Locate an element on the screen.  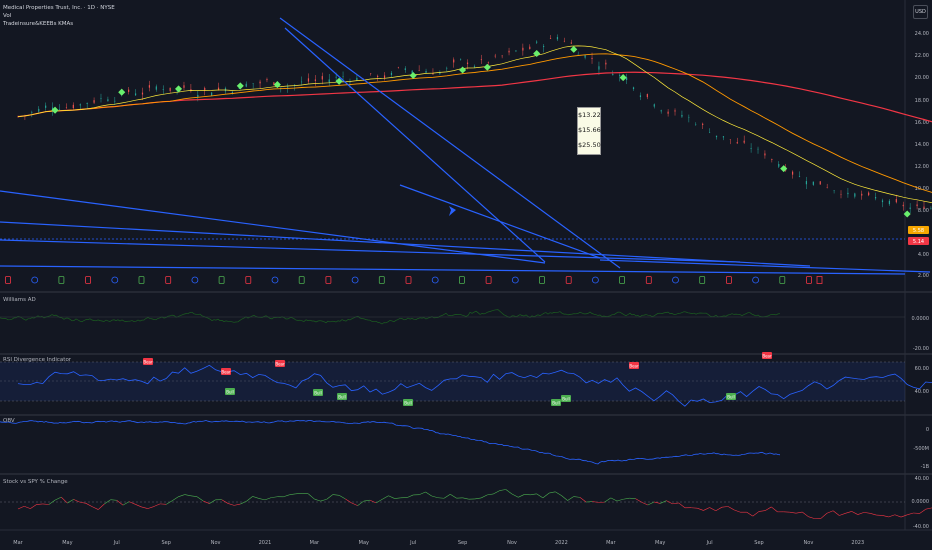
price-tick-label: 12.00 is located at coordinates (922, 167).